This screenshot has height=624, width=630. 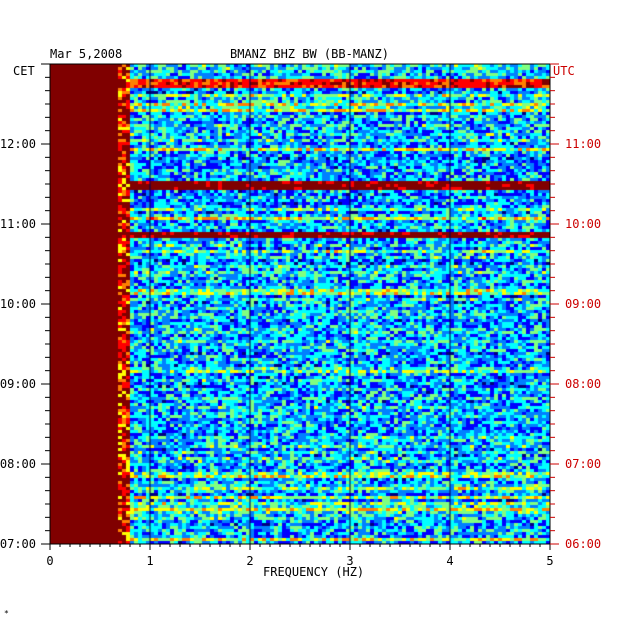 I want to click on right-tick-label: 09:00, so click(x=583, y=304).